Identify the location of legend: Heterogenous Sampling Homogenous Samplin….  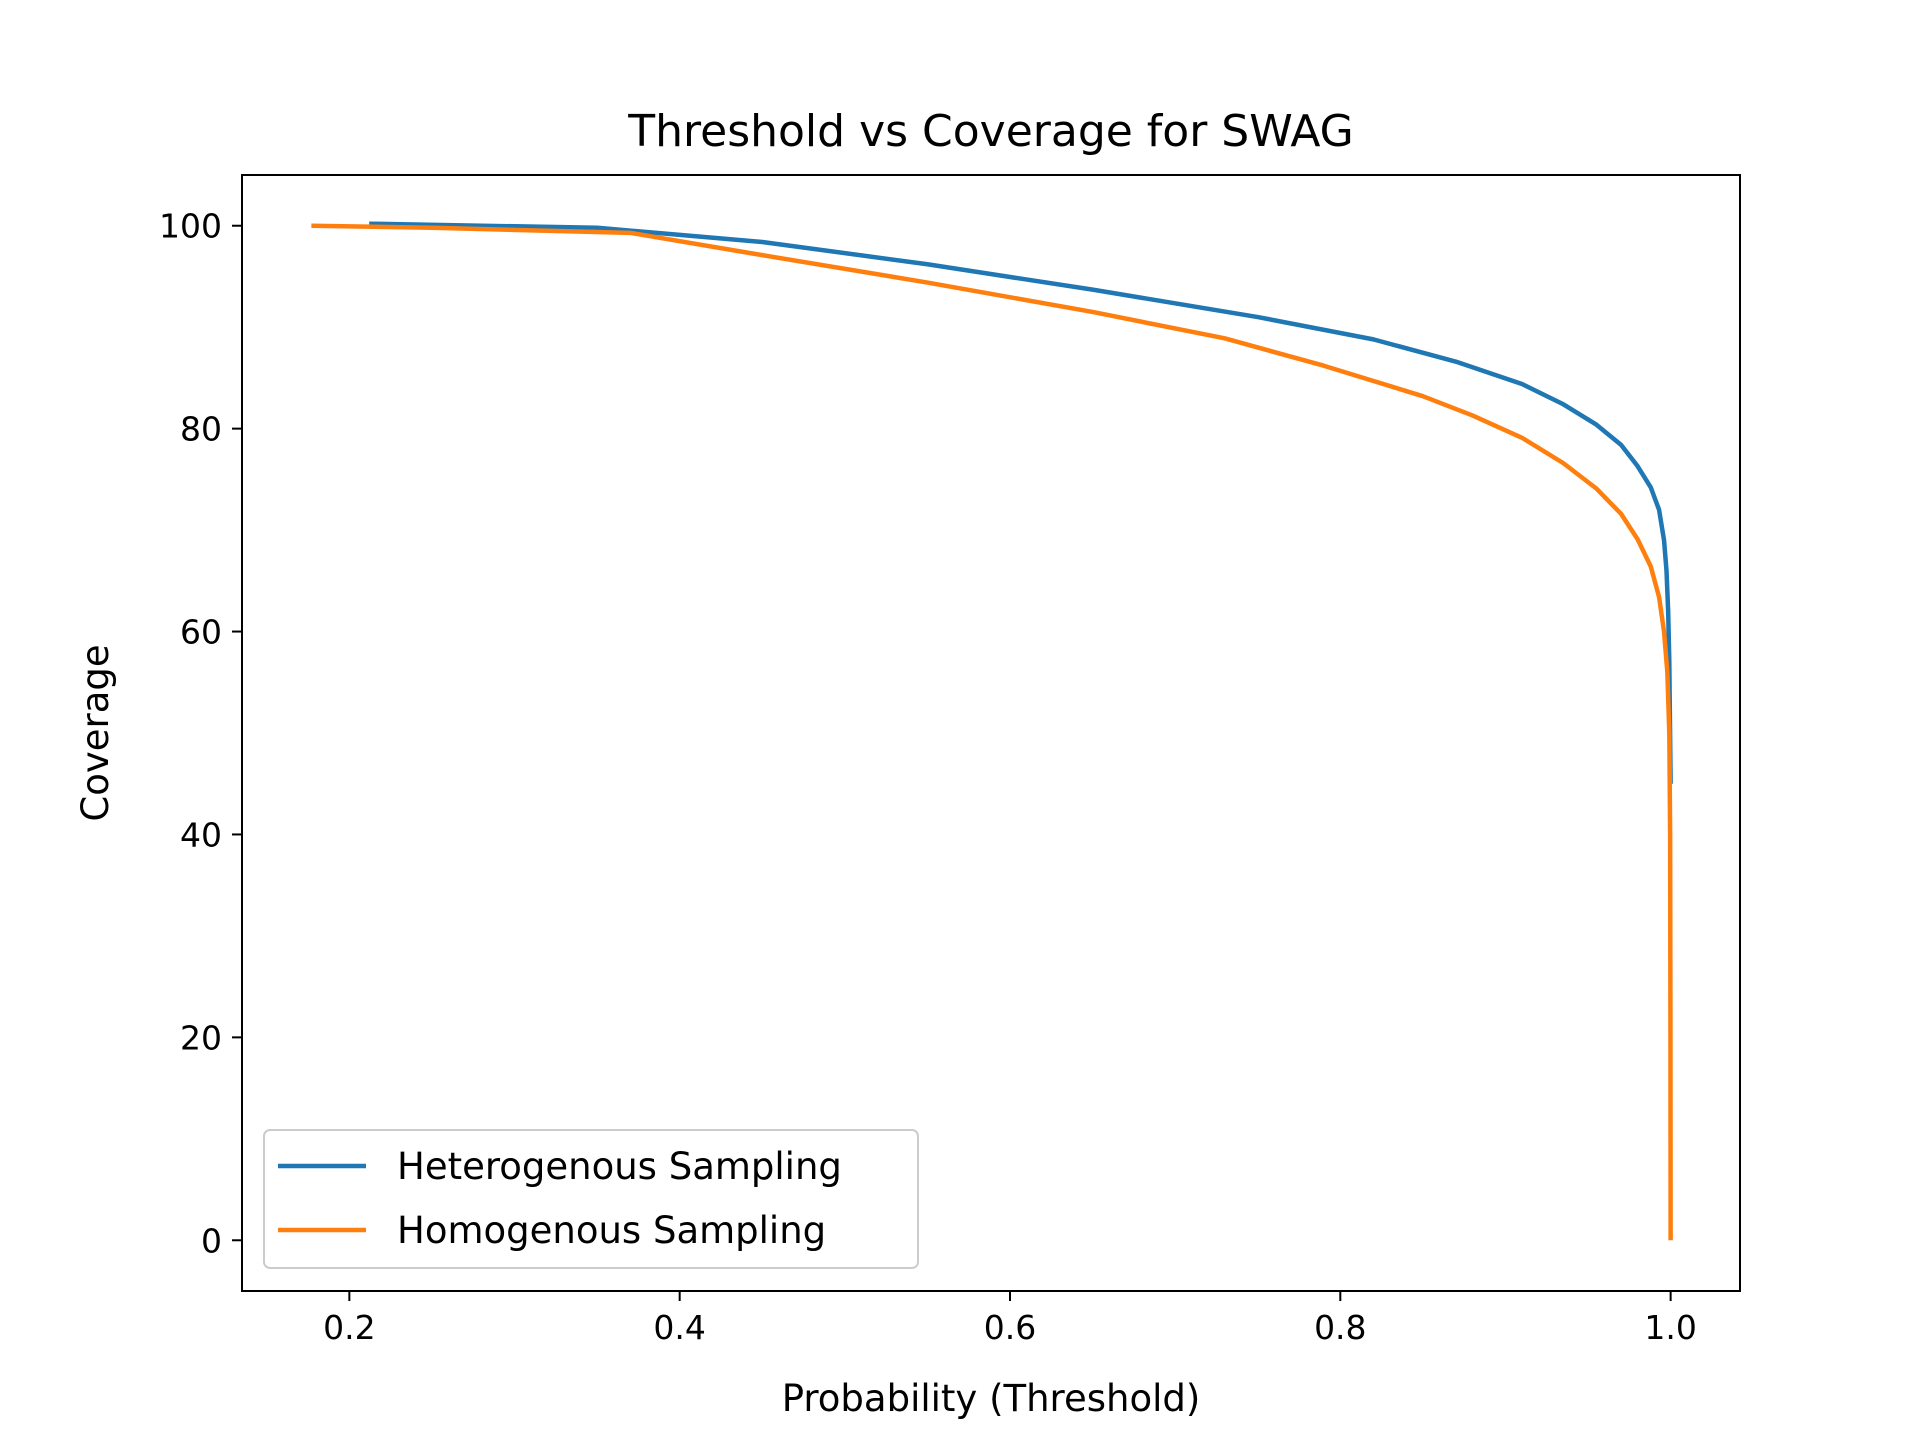
(591, 1199).